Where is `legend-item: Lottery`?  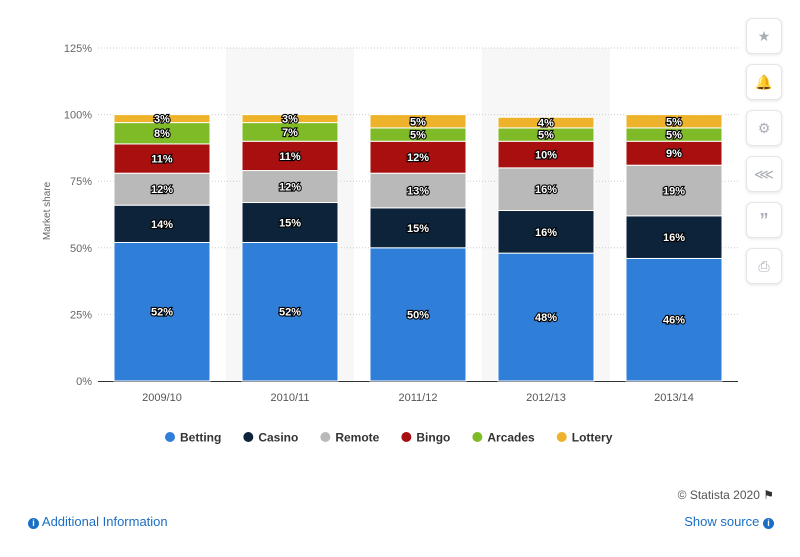 legend-item: Lottery is located at coordinates (592, 438).